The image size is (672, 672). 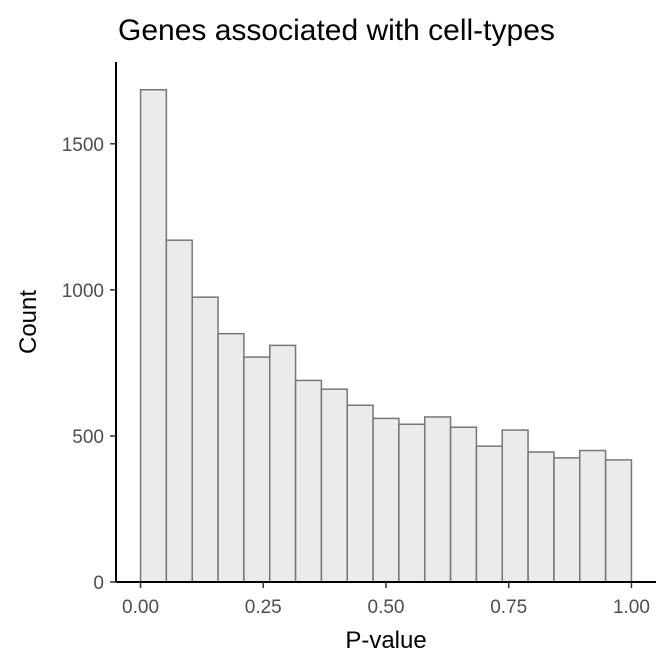 I want to click on x-tick-label: 1.00, so click(x=631, y=607).